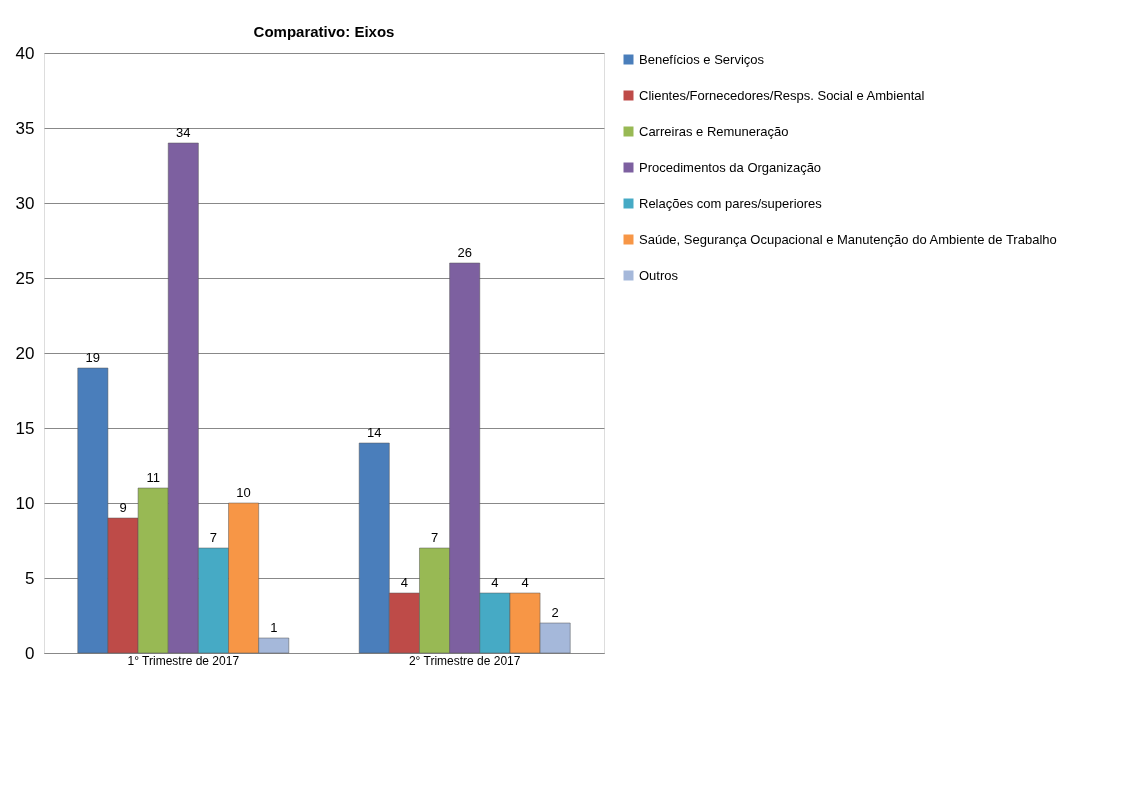 This screenshot has width=1132, height=805. What do you see at coordinates (555, 612) in the screenshot?
I see `data-label: 2` at bounding box center [555, 612].